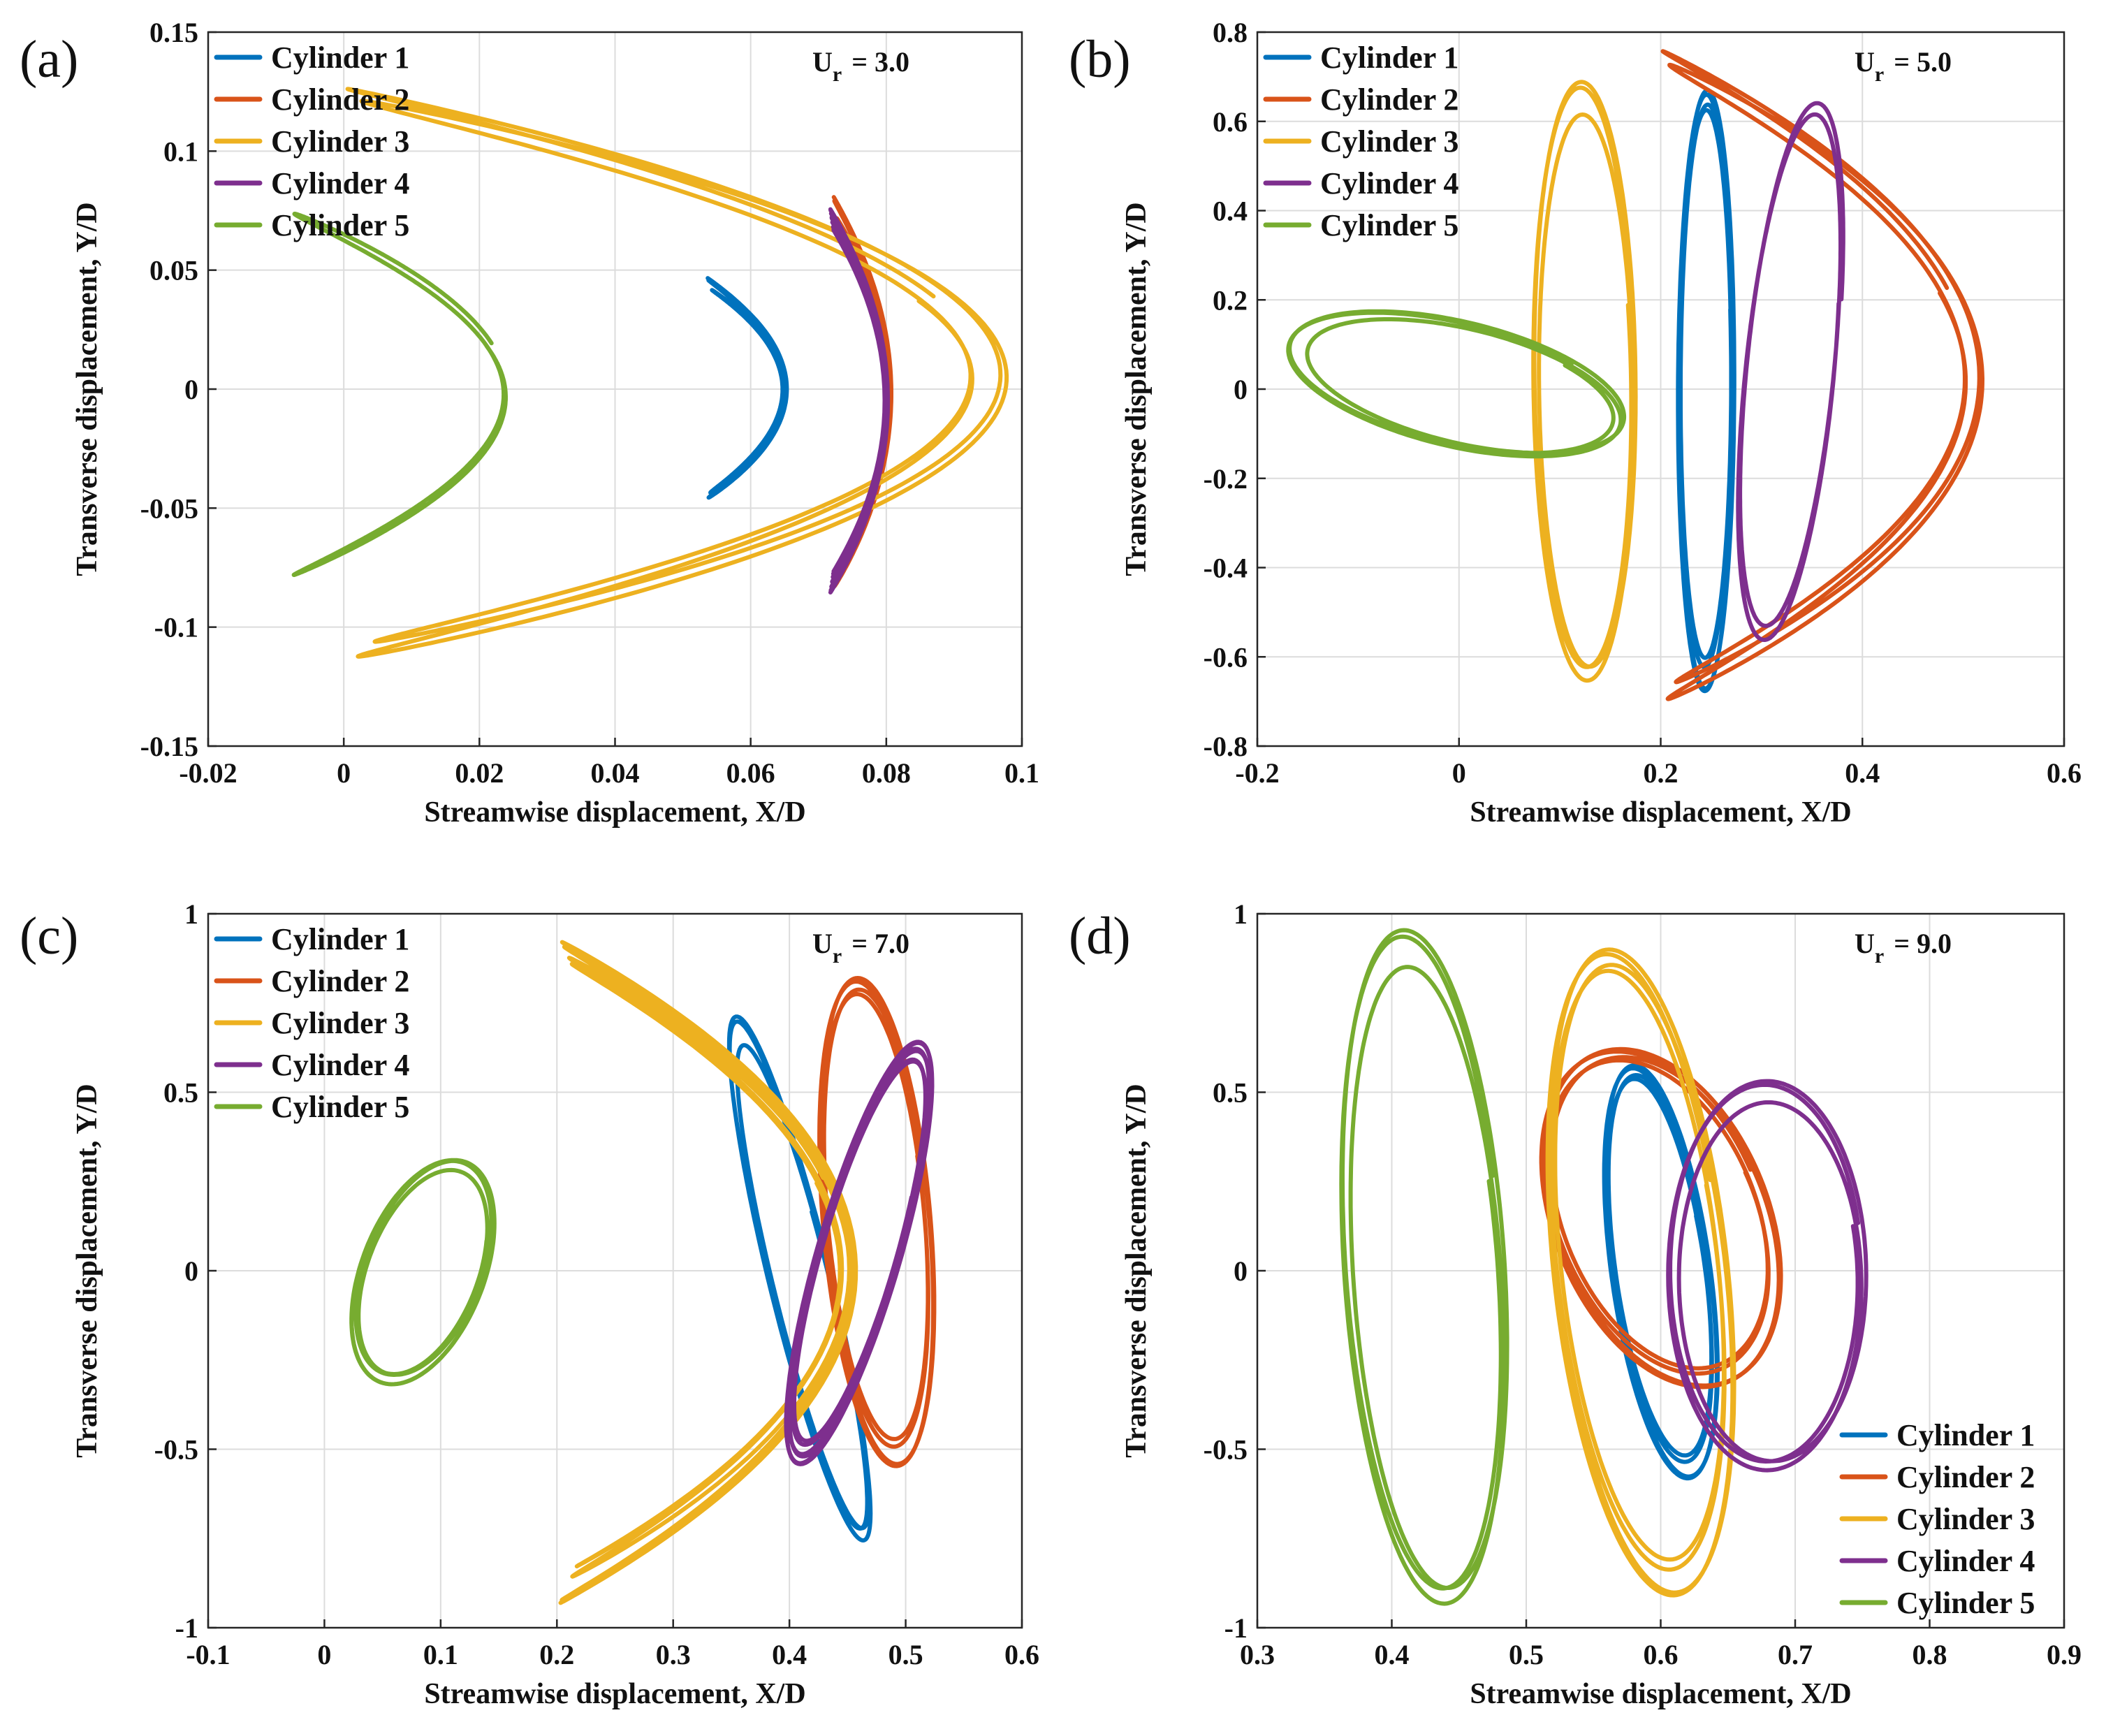  Describe the element at coordinates (1257, 1654) in the screenshot. I see `x-tick-label: 0.3` at that location.